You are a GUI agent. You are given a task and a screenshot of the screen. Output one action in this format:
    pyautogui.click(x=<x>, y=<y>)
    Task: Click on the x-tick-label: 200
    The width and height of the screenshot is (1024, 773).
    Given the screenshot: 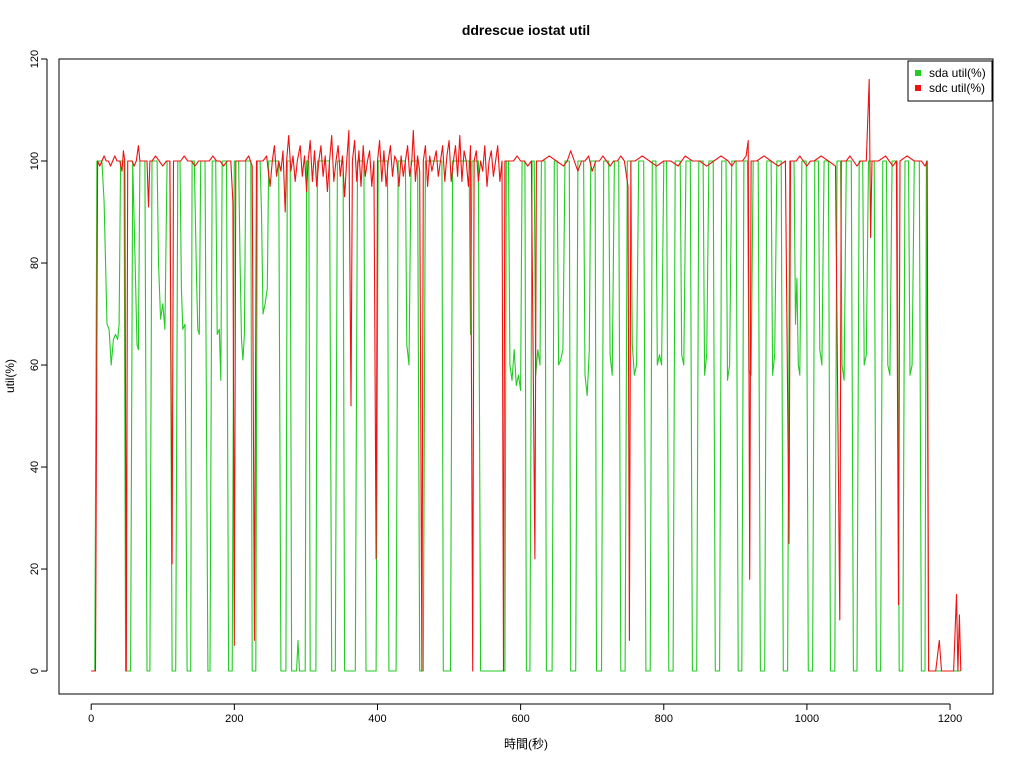 What is the action you would take?
    pyautogui.click(x=234, y=719)
    